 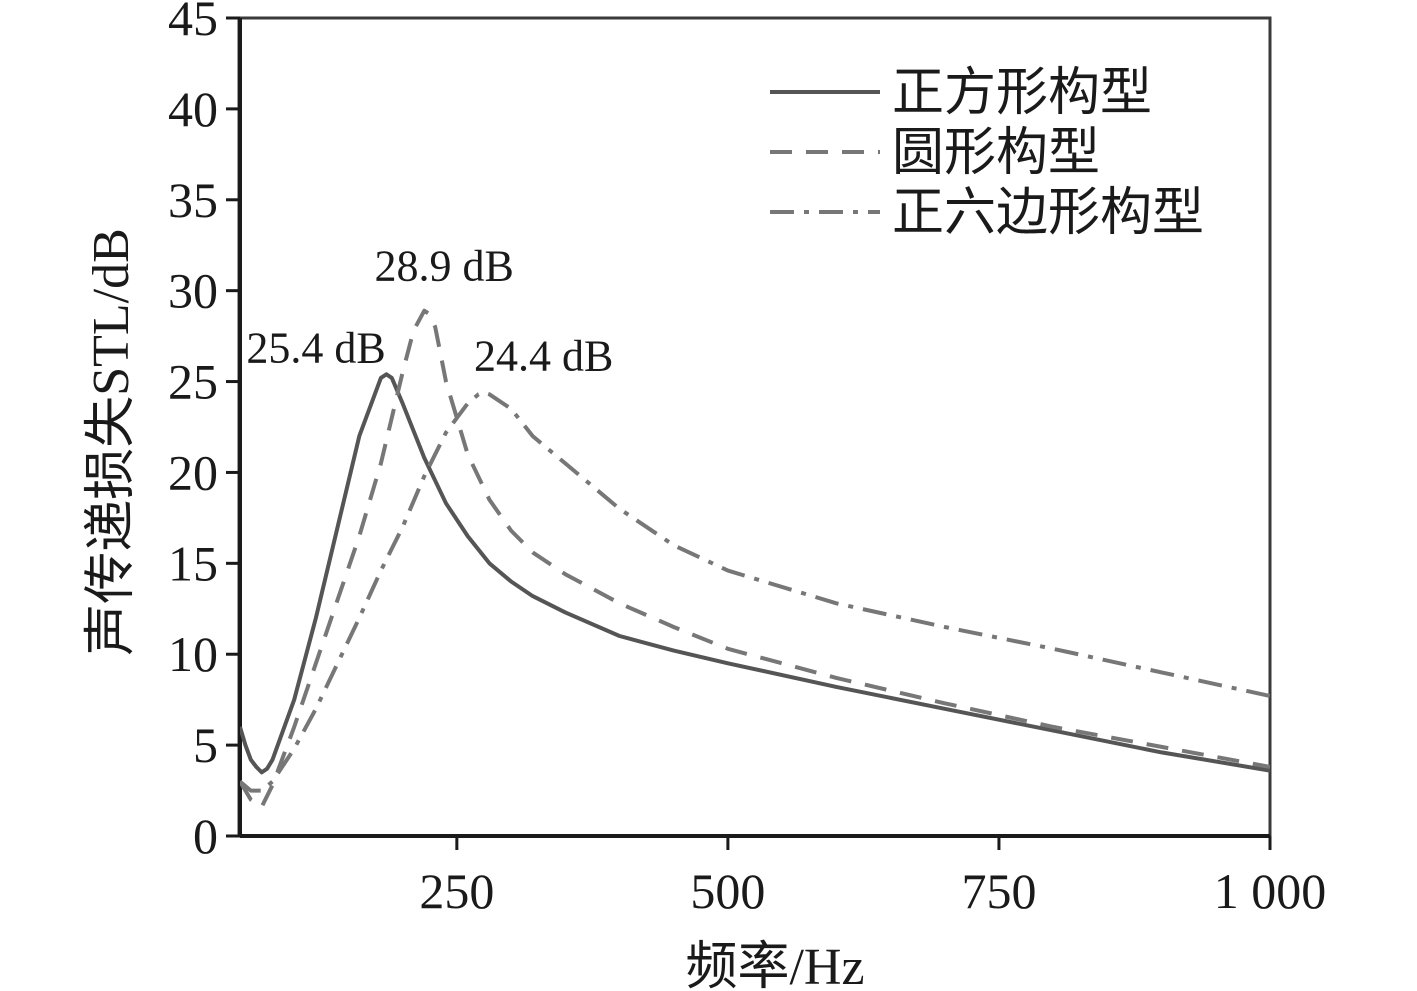 I want to click on x-tick-label: 250, so click(x=456, y=891).